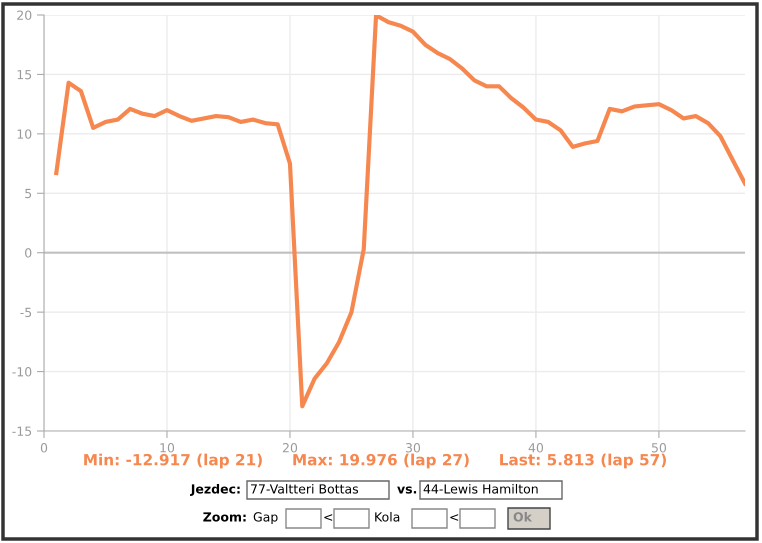 This screenshot has width=762, height=543. I want to click on x-tick-label: 50, so click(659, 447).